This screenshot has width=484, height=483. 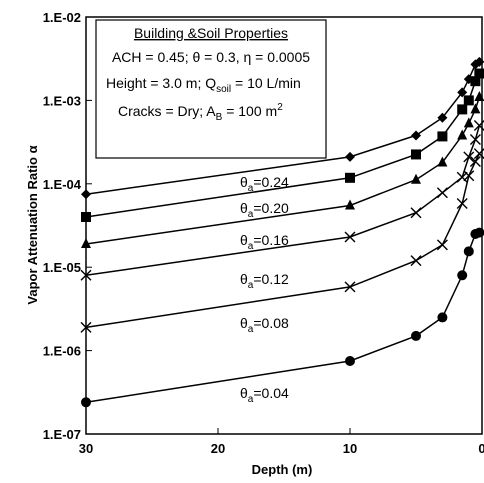 What do you see at coordinates (211, 33) in the screenshot?
I see `properties-box-title: Building &Soil Properties` at bounding box center [211, 33].